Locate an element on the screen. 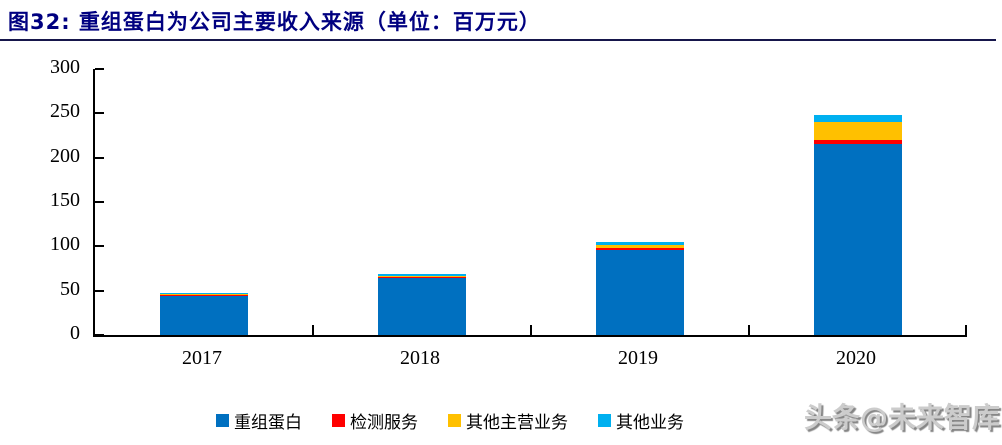  y-axis-tick-label: 150 is located at coordinates (65, 200).